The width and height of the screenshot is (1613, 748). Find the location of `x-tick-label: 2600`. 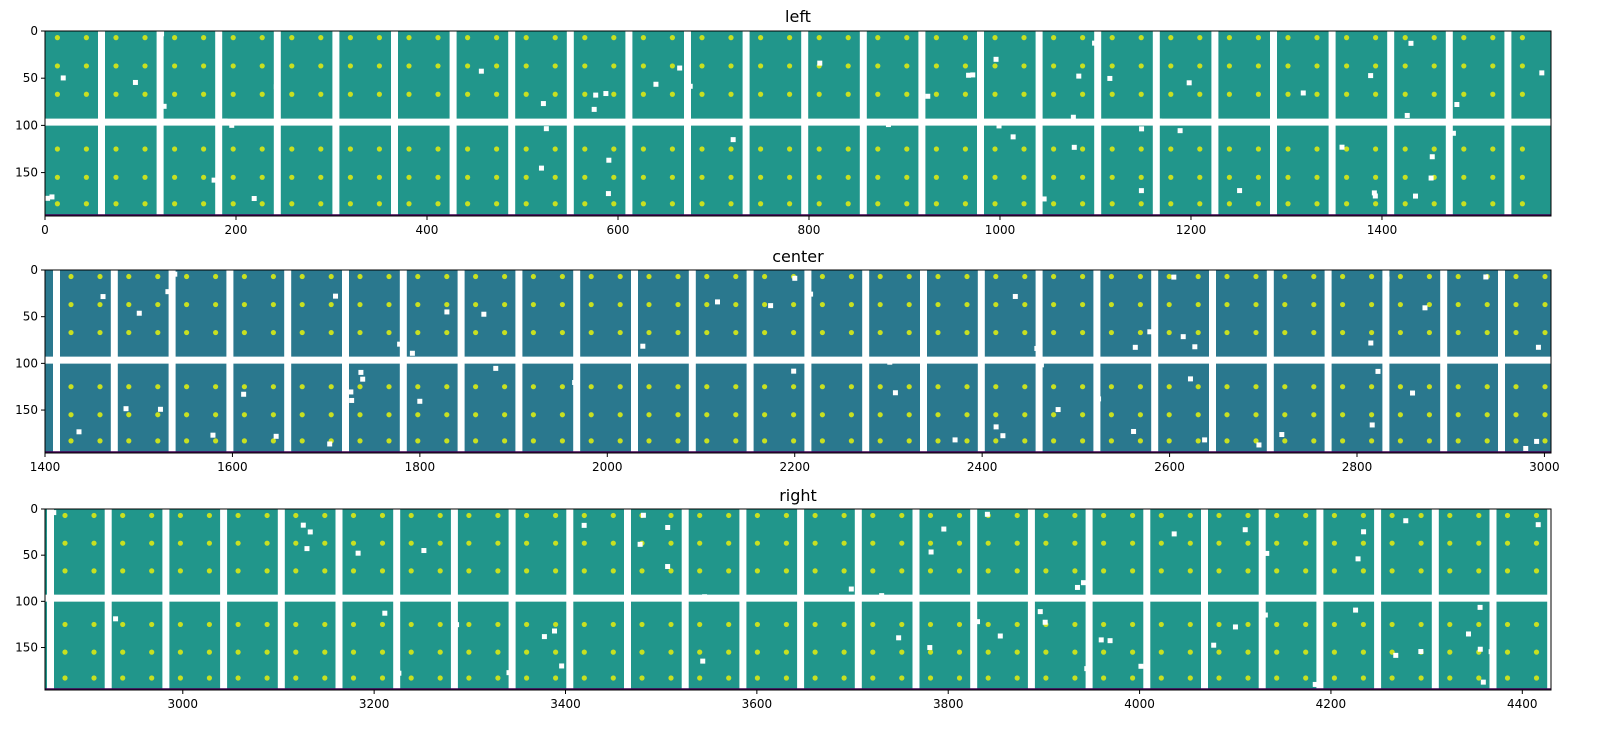

x-tick-label: 2600 is located at coordinates (1169, 467).